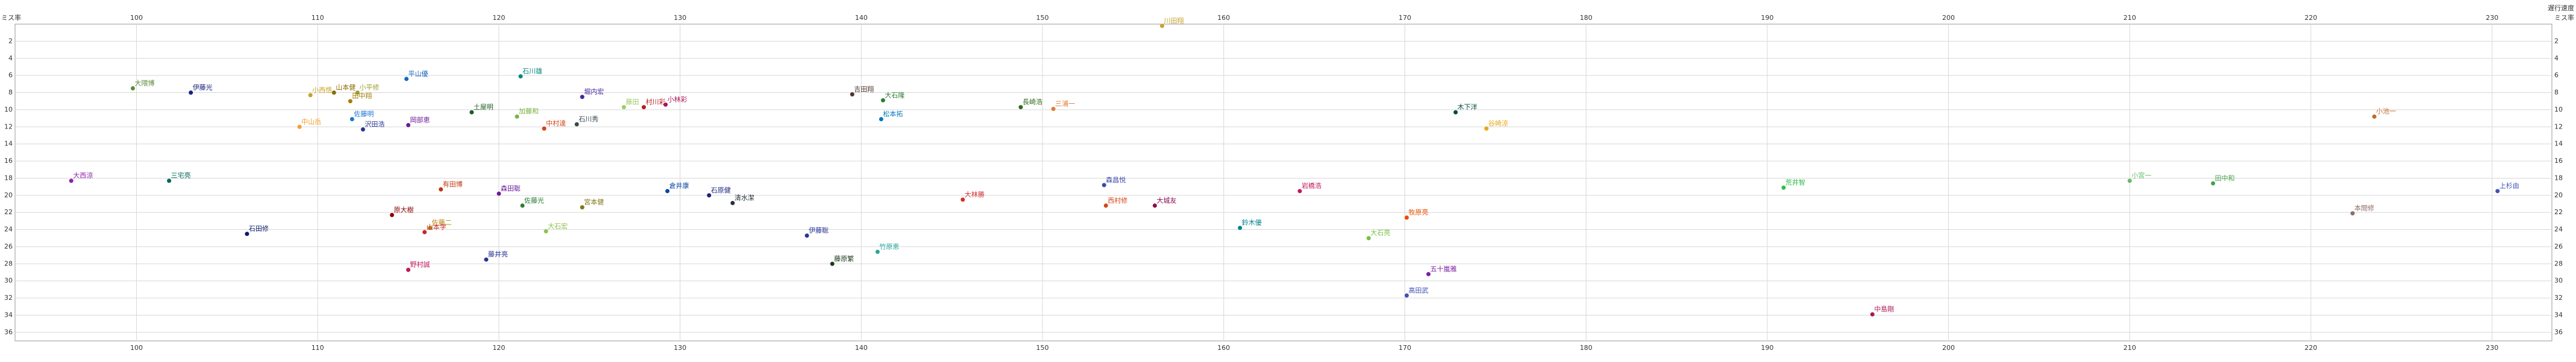 This screenshot has height=362, width=2576. Describe the element at coordinates (2364, 208) in the screenshot. I see `point-label: 本間修` at that location.